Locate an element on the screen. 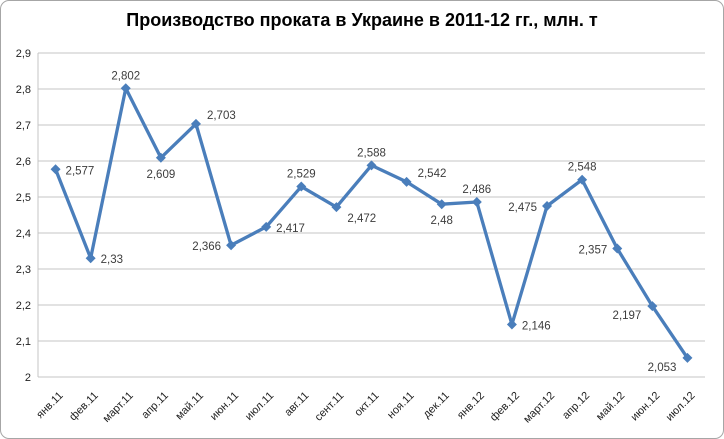  x-tick-label: март.12 is located at coordinates (539, 408).